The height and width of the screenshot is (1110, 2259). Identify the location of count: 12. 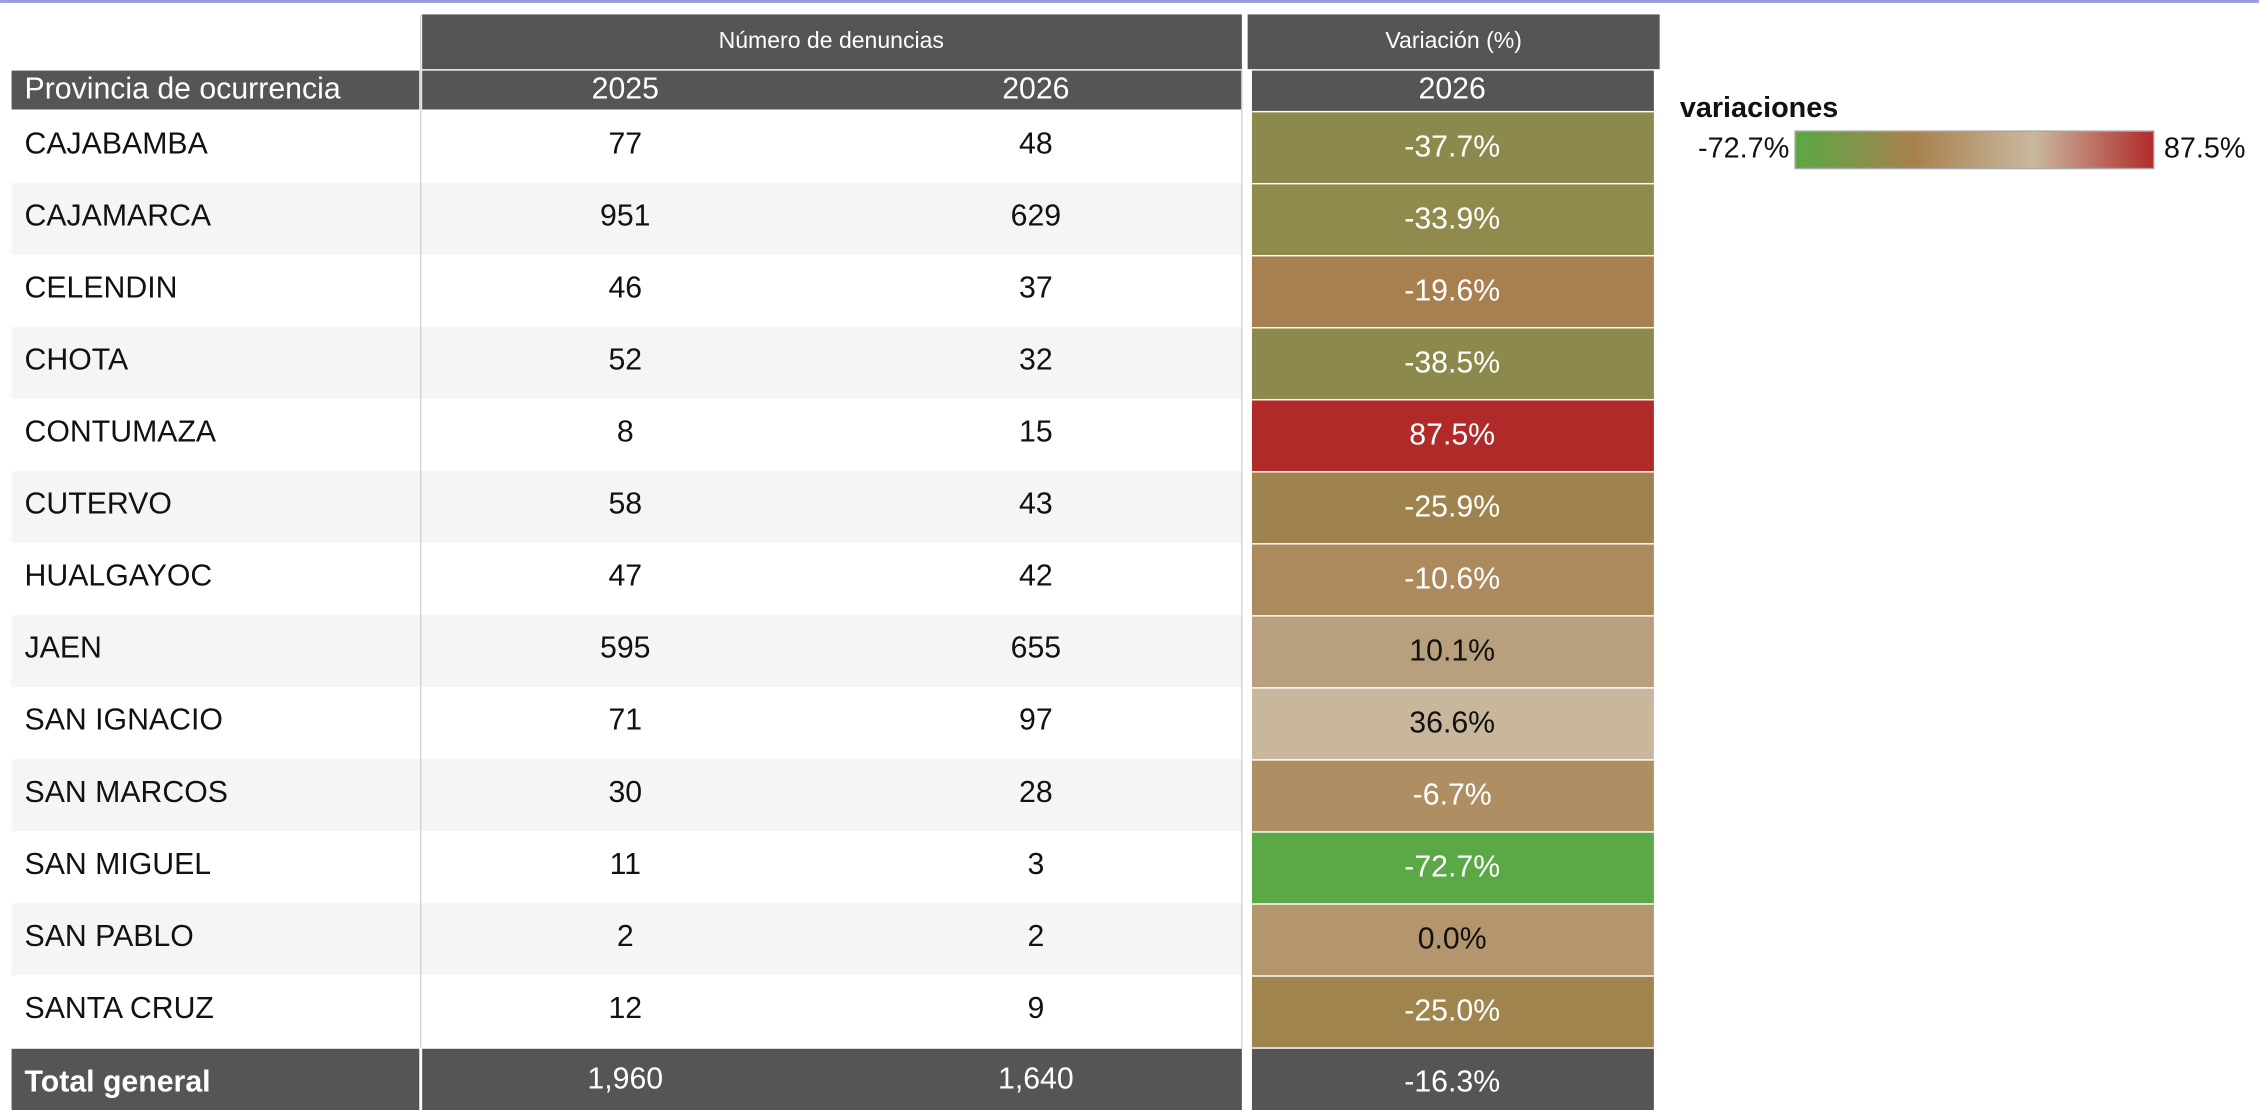
(625, 1008).